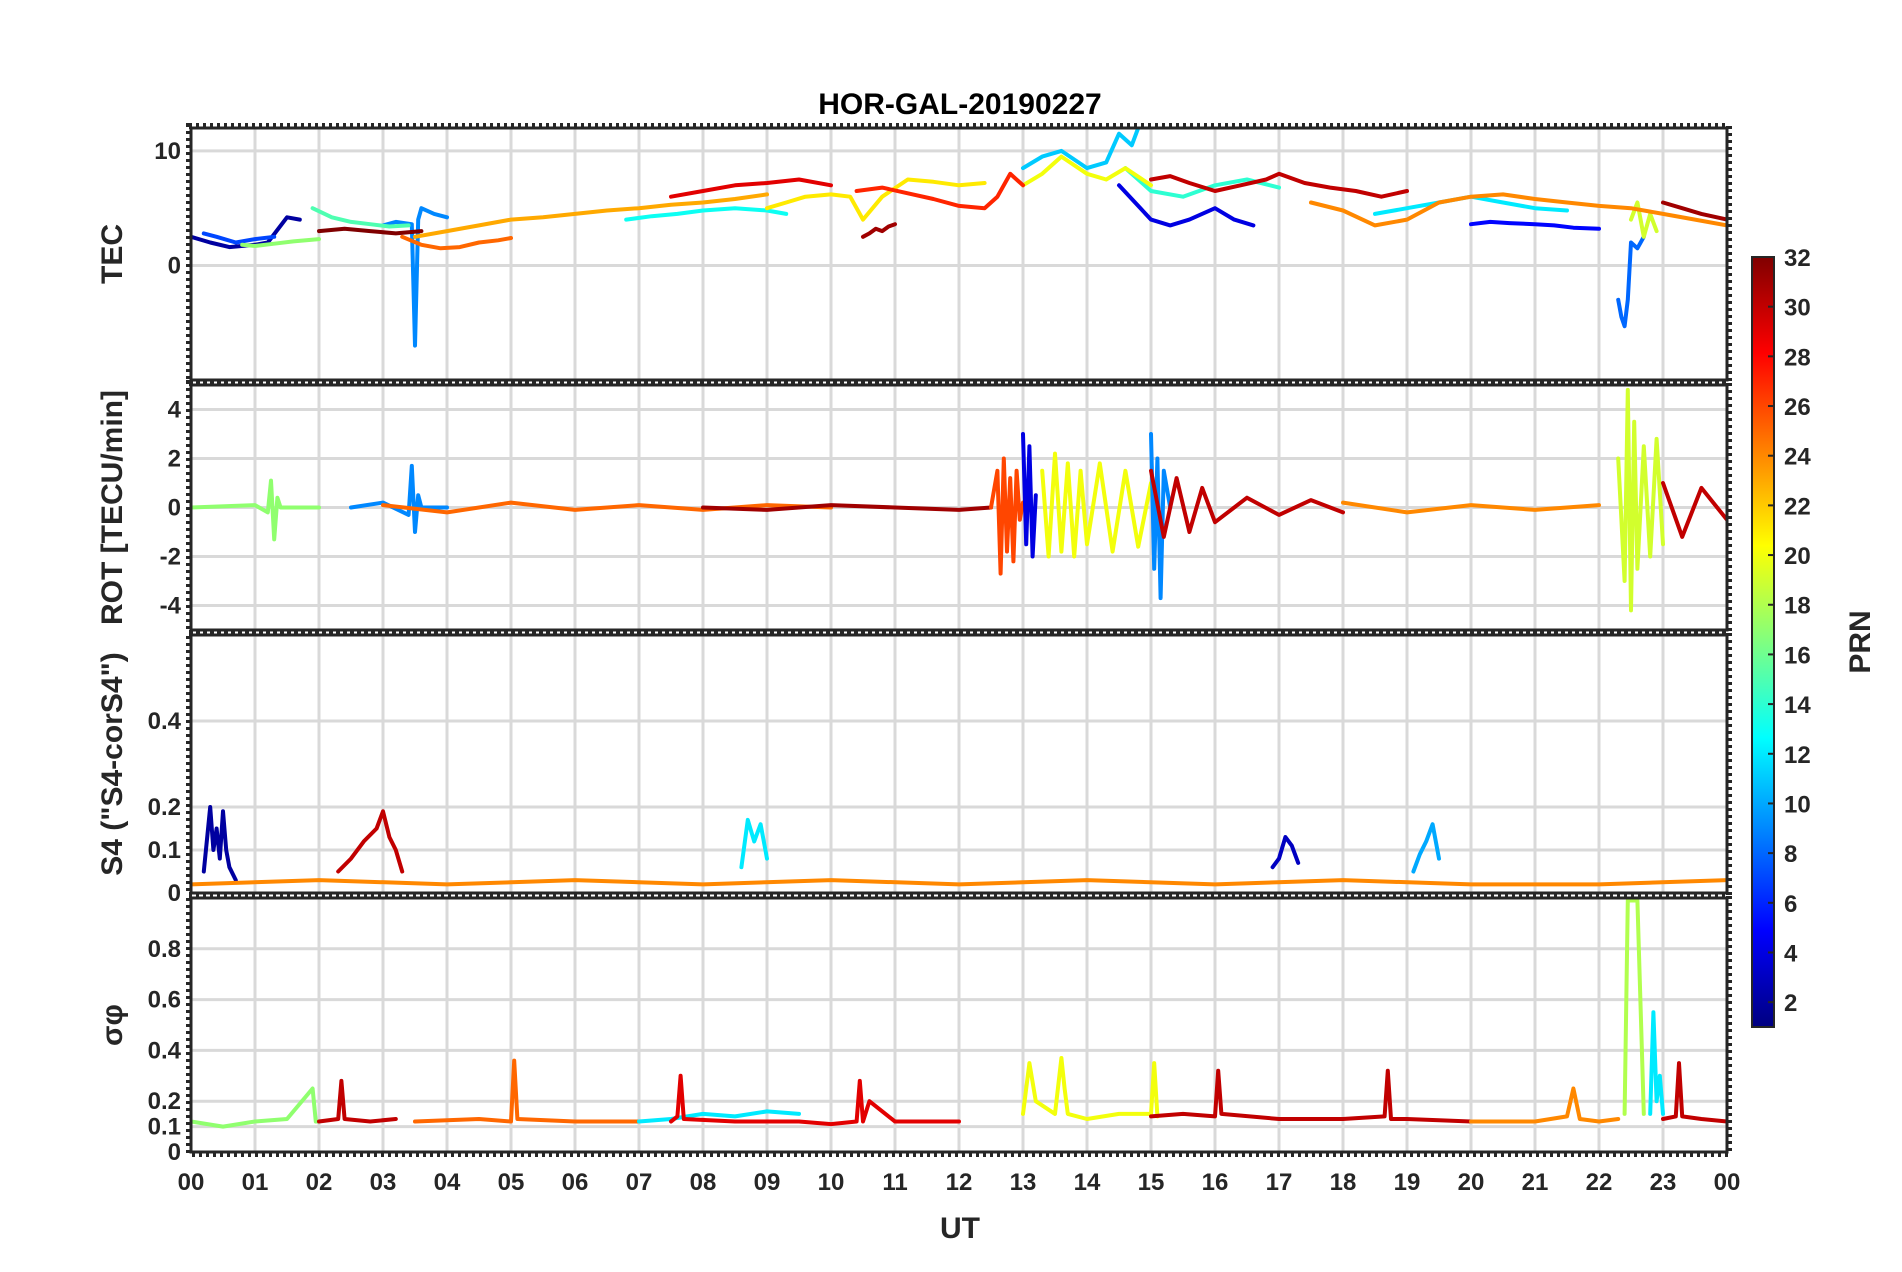 The width and height of the screenshot is (1902, 1272). Describe the element at coordinates (1343, 1182) in the screenshot. I see `x-tick-label: 18` at that location.